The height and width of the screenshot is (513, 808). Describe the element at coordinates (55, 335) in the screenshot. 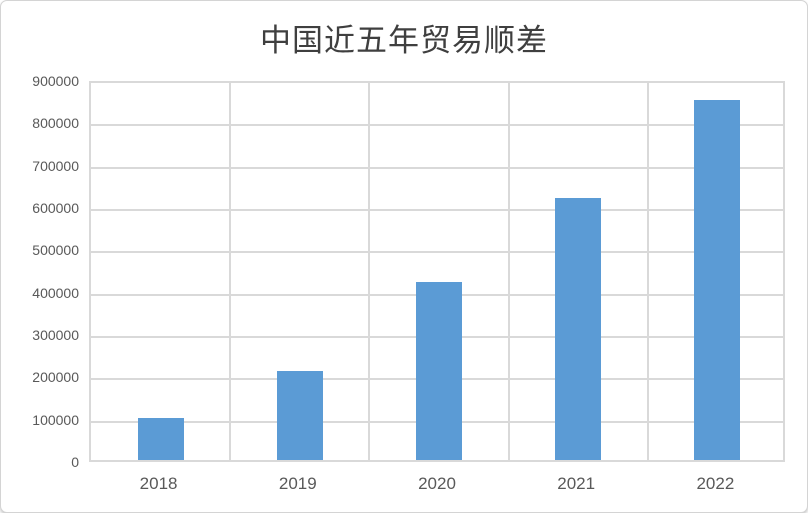

I see `y-axis-tick-label: 300000` at that location.